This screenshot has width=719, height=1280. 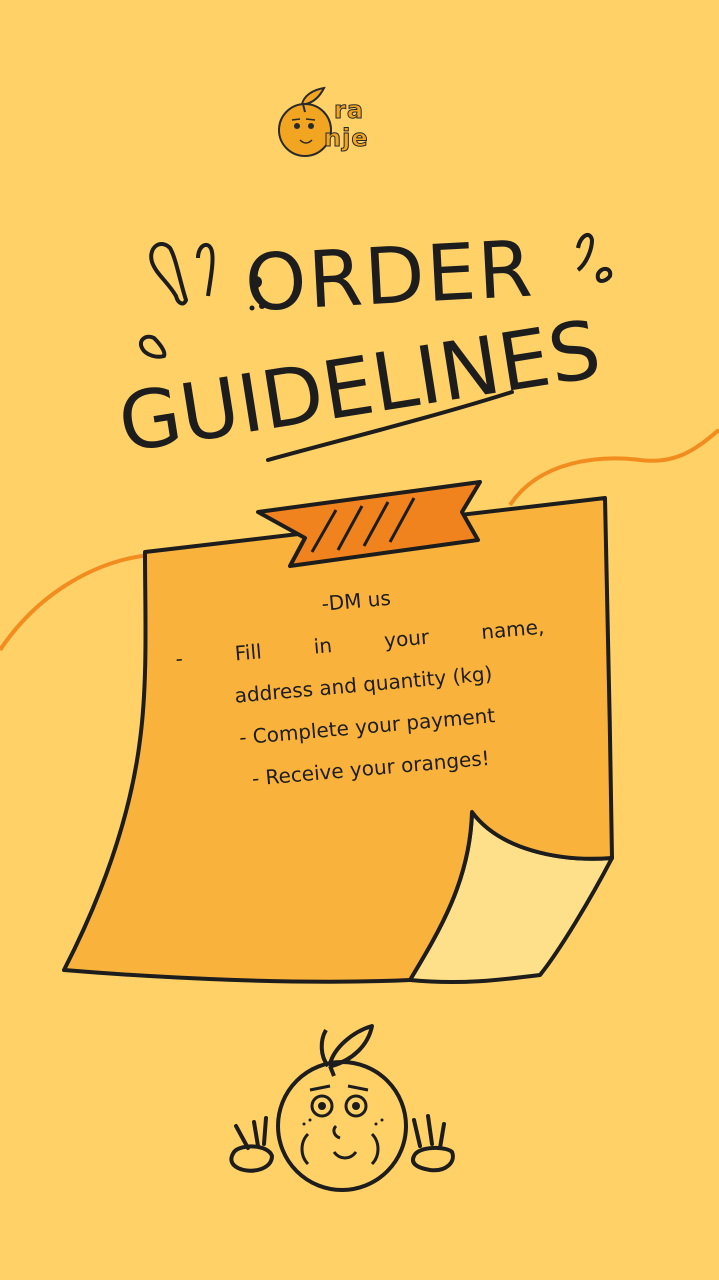 I want to click on logo-text-bottom: nje, so click(x=346, y=138).